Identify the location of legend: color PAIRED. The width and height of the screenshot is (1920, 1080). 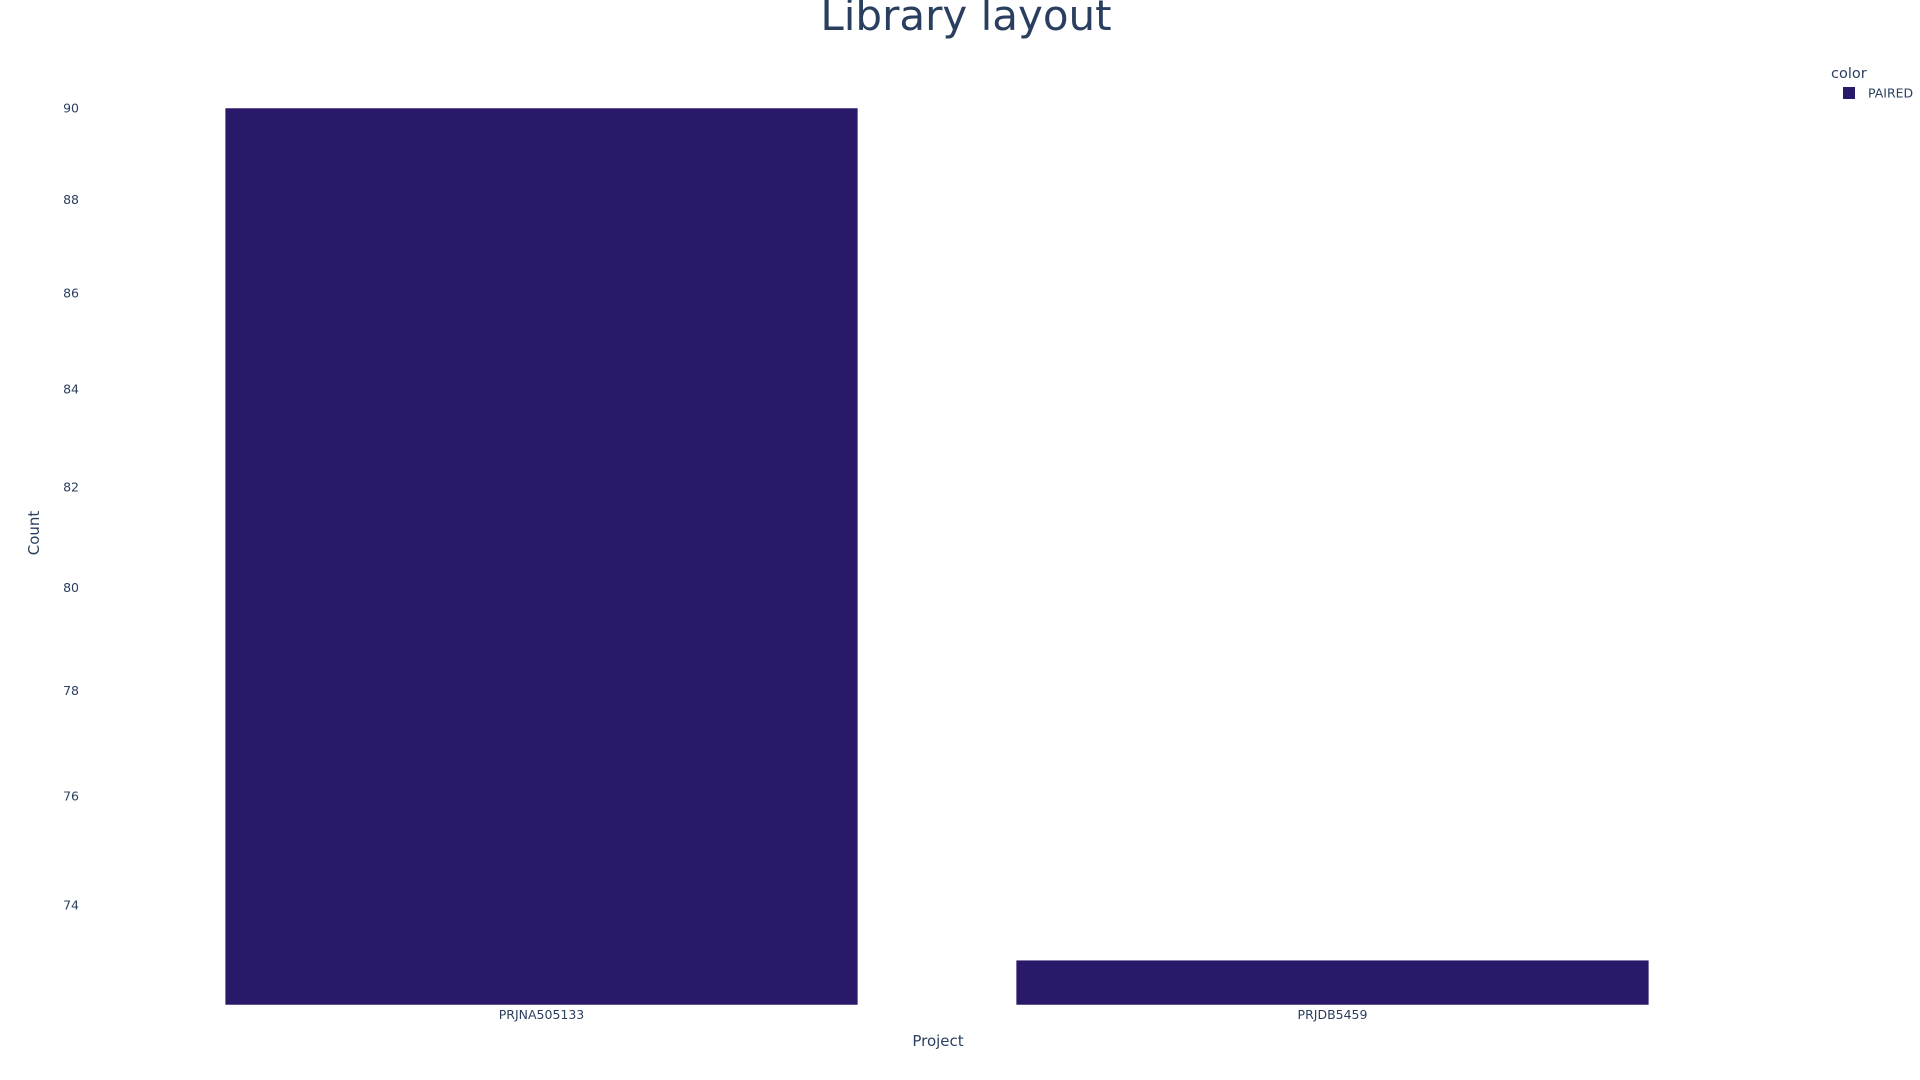
(1872, 83).